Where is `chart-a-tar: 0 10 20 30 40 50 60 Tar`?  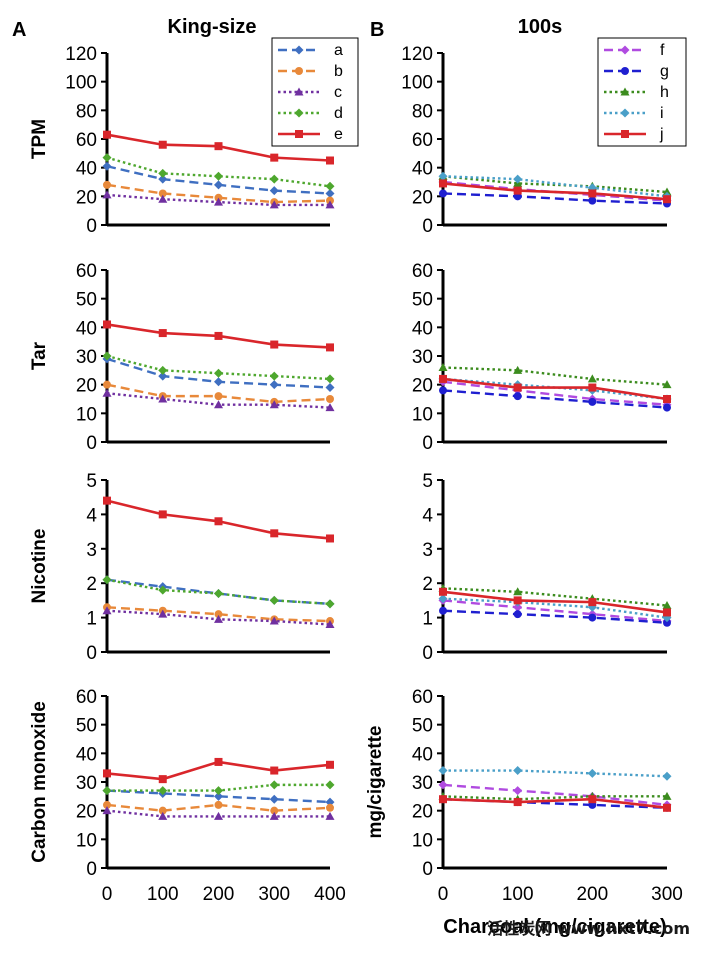 chart-a-tar: 0 10 20 30 40 50 60 Tar is located at coordinates (182, 357).